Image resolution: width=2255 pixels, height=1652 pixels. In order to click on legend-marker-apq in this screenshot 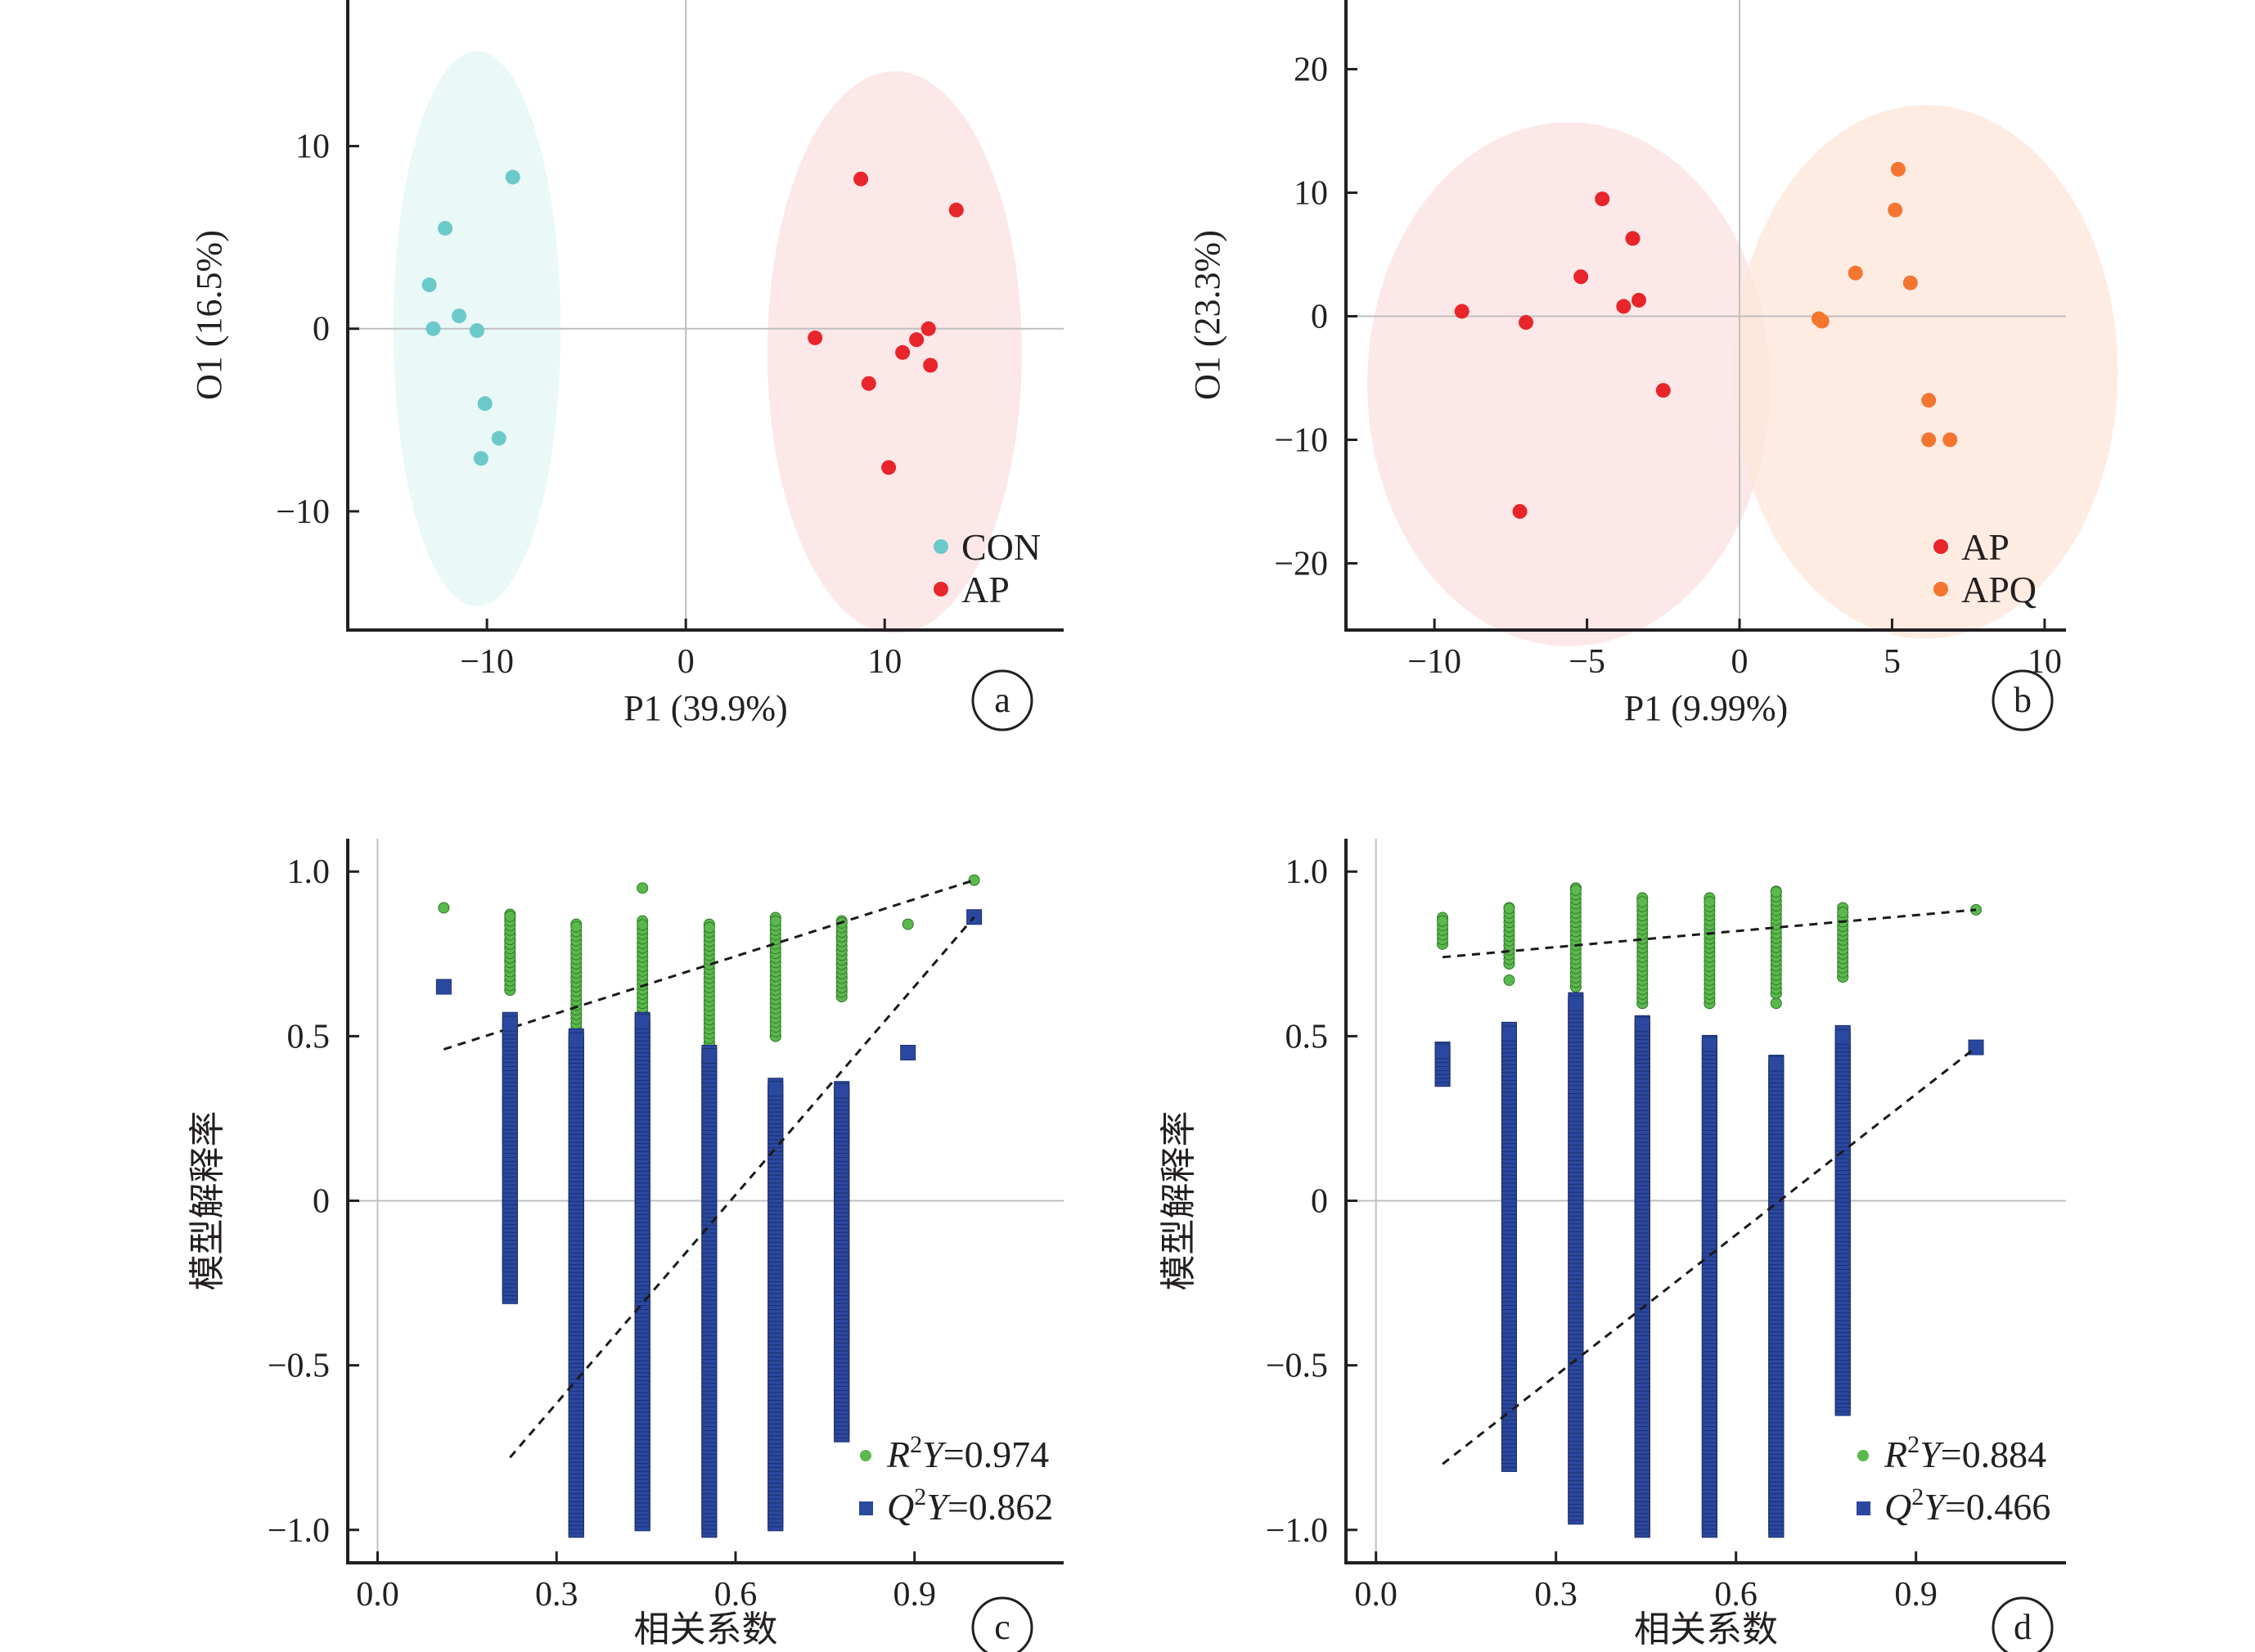, I will do `click(1940, 589)`.